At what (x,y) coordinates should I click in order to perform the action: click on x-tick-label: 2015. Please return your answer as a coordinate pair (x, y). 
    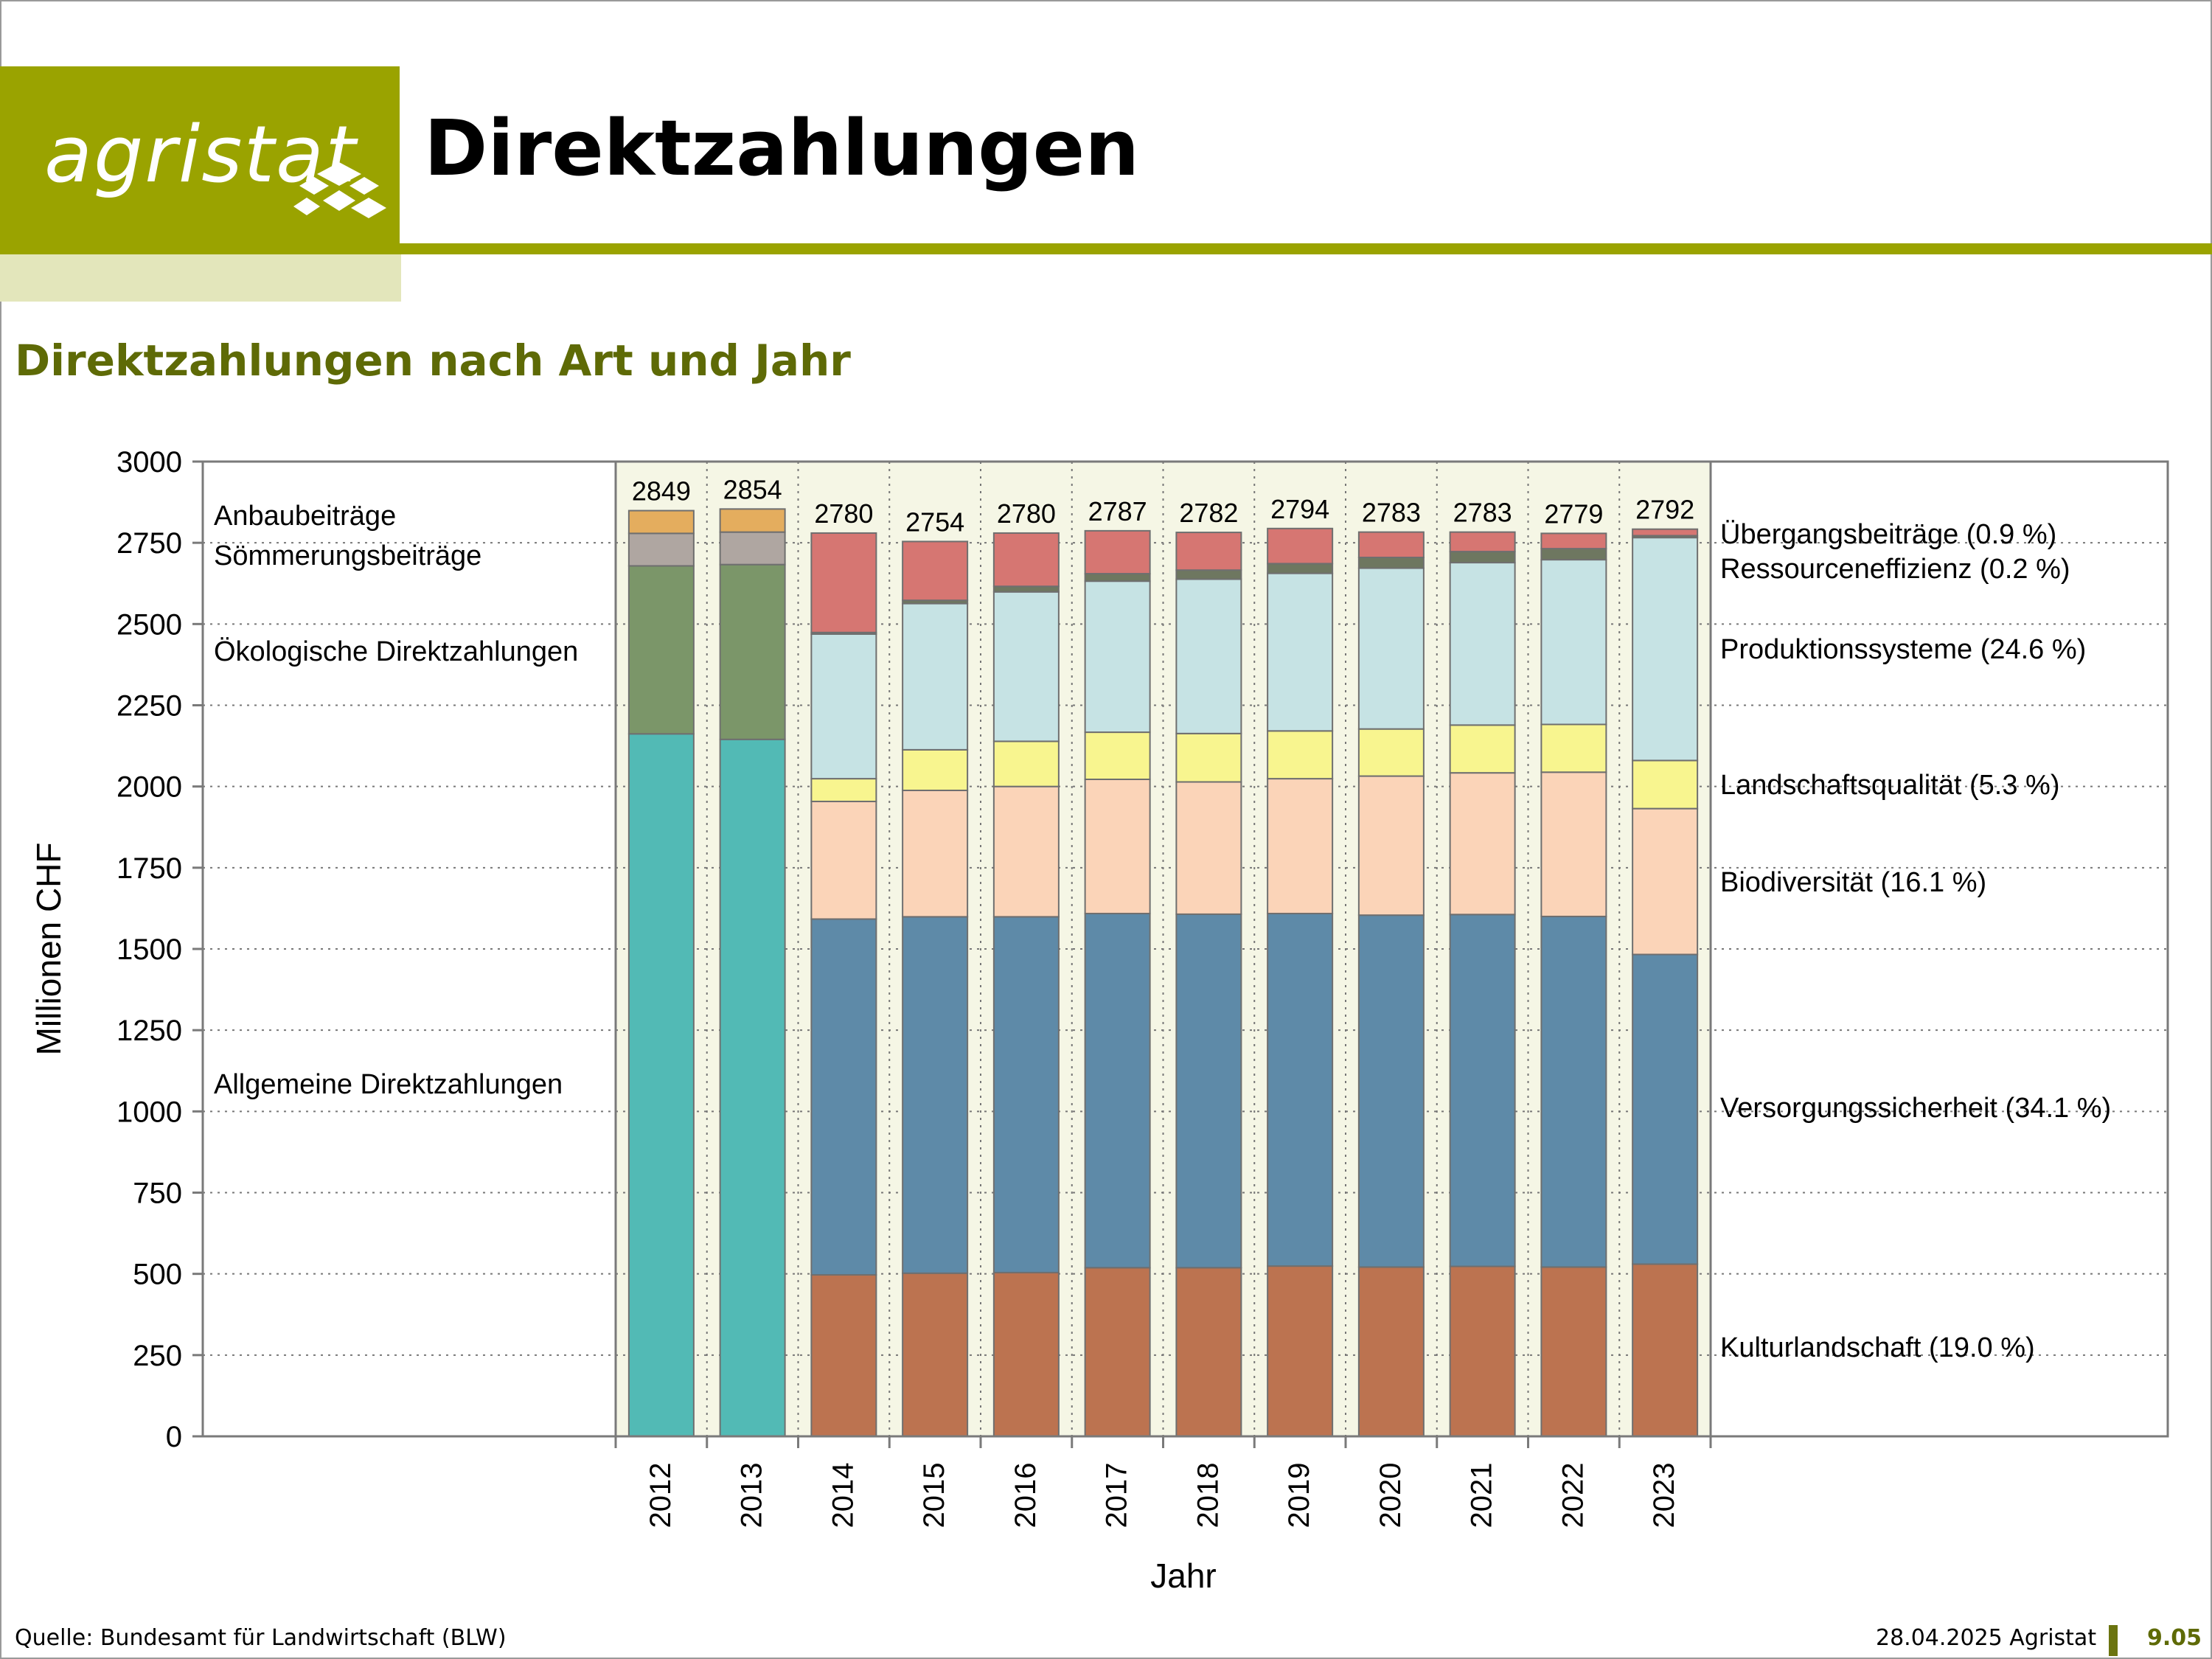
    Looking at the image, I should click on (934, 1495).